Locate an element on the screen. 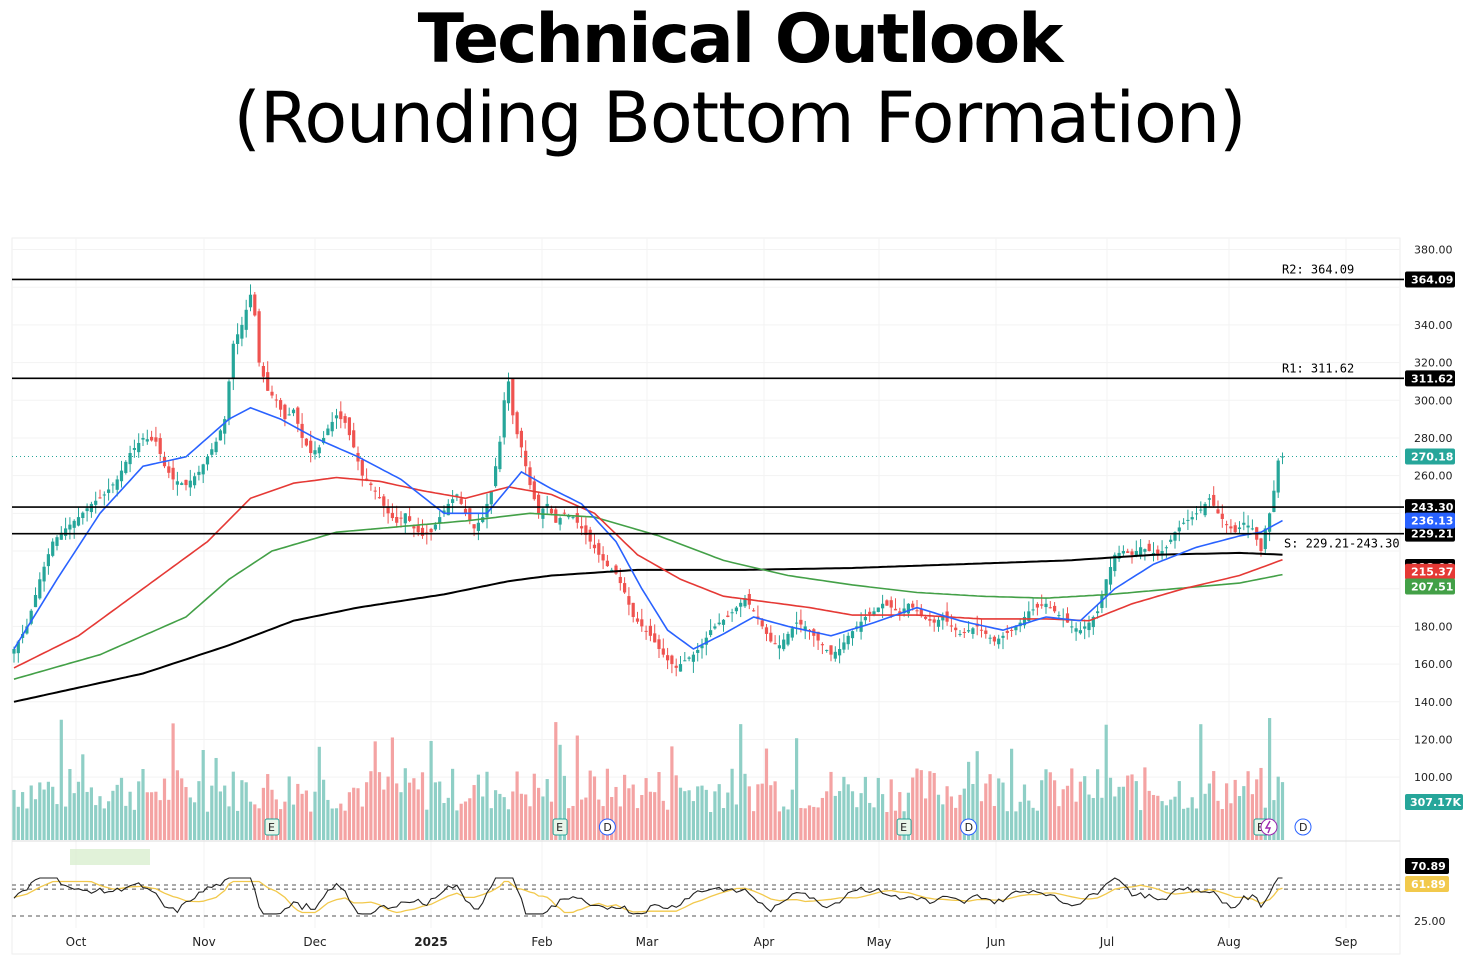 Image resolution: width=1479 pixels, height=962 pixels. volume-tag is located at coordinates (1434, 802).